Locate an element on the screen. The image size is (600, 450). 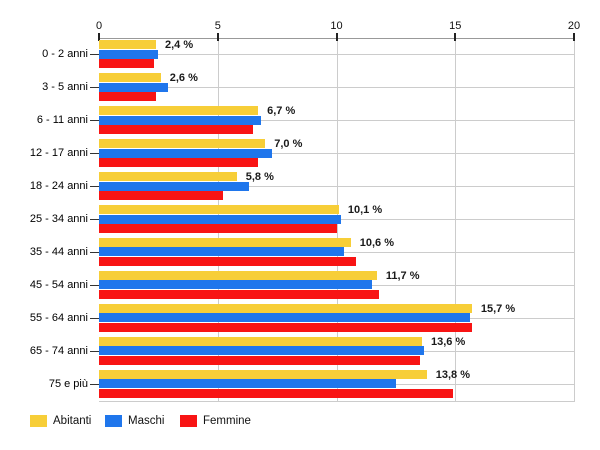
legend-item-femmine: Femmine is located at coordinates (215, 421).